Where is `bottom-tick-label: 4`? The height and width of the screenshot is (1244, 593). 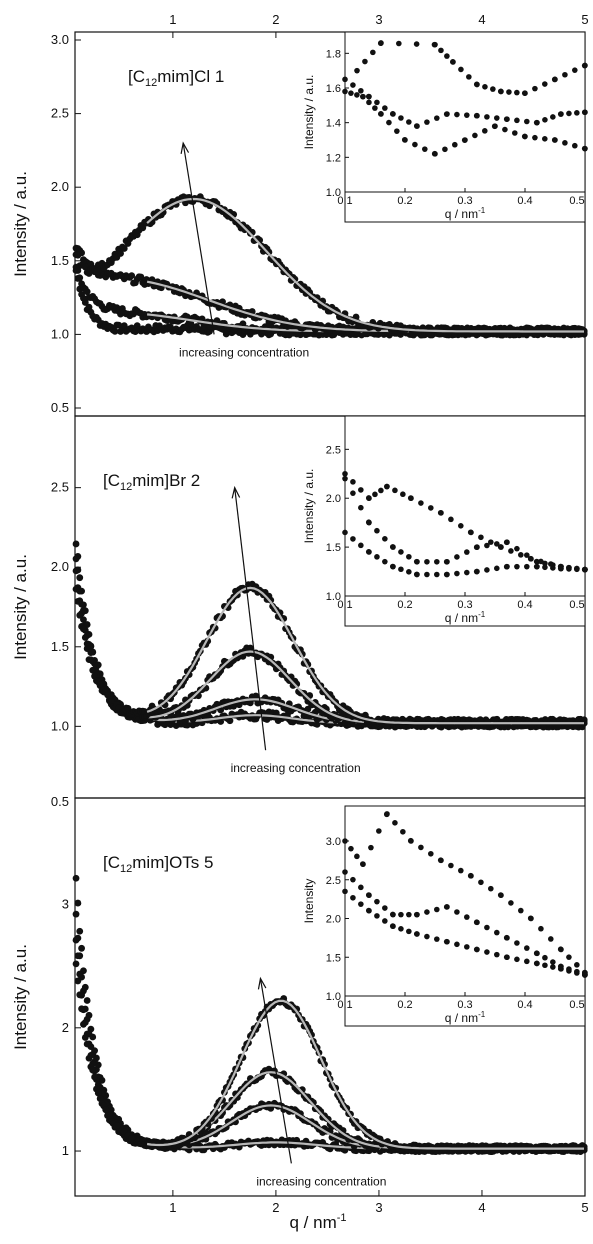
bottom-tick-label: 4 is located at coordinates (481, 1207).